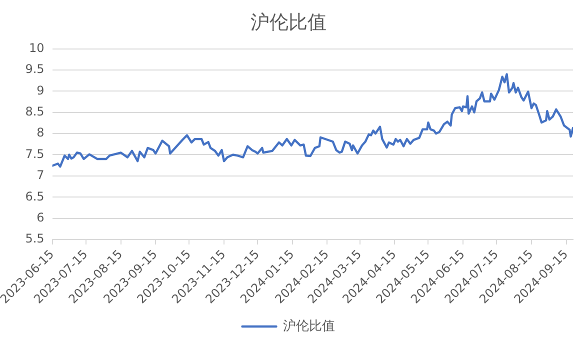 The width and height of the screenshot is (587, 347). I want to click on y-tick-label: 6.5, so click(34, 196).